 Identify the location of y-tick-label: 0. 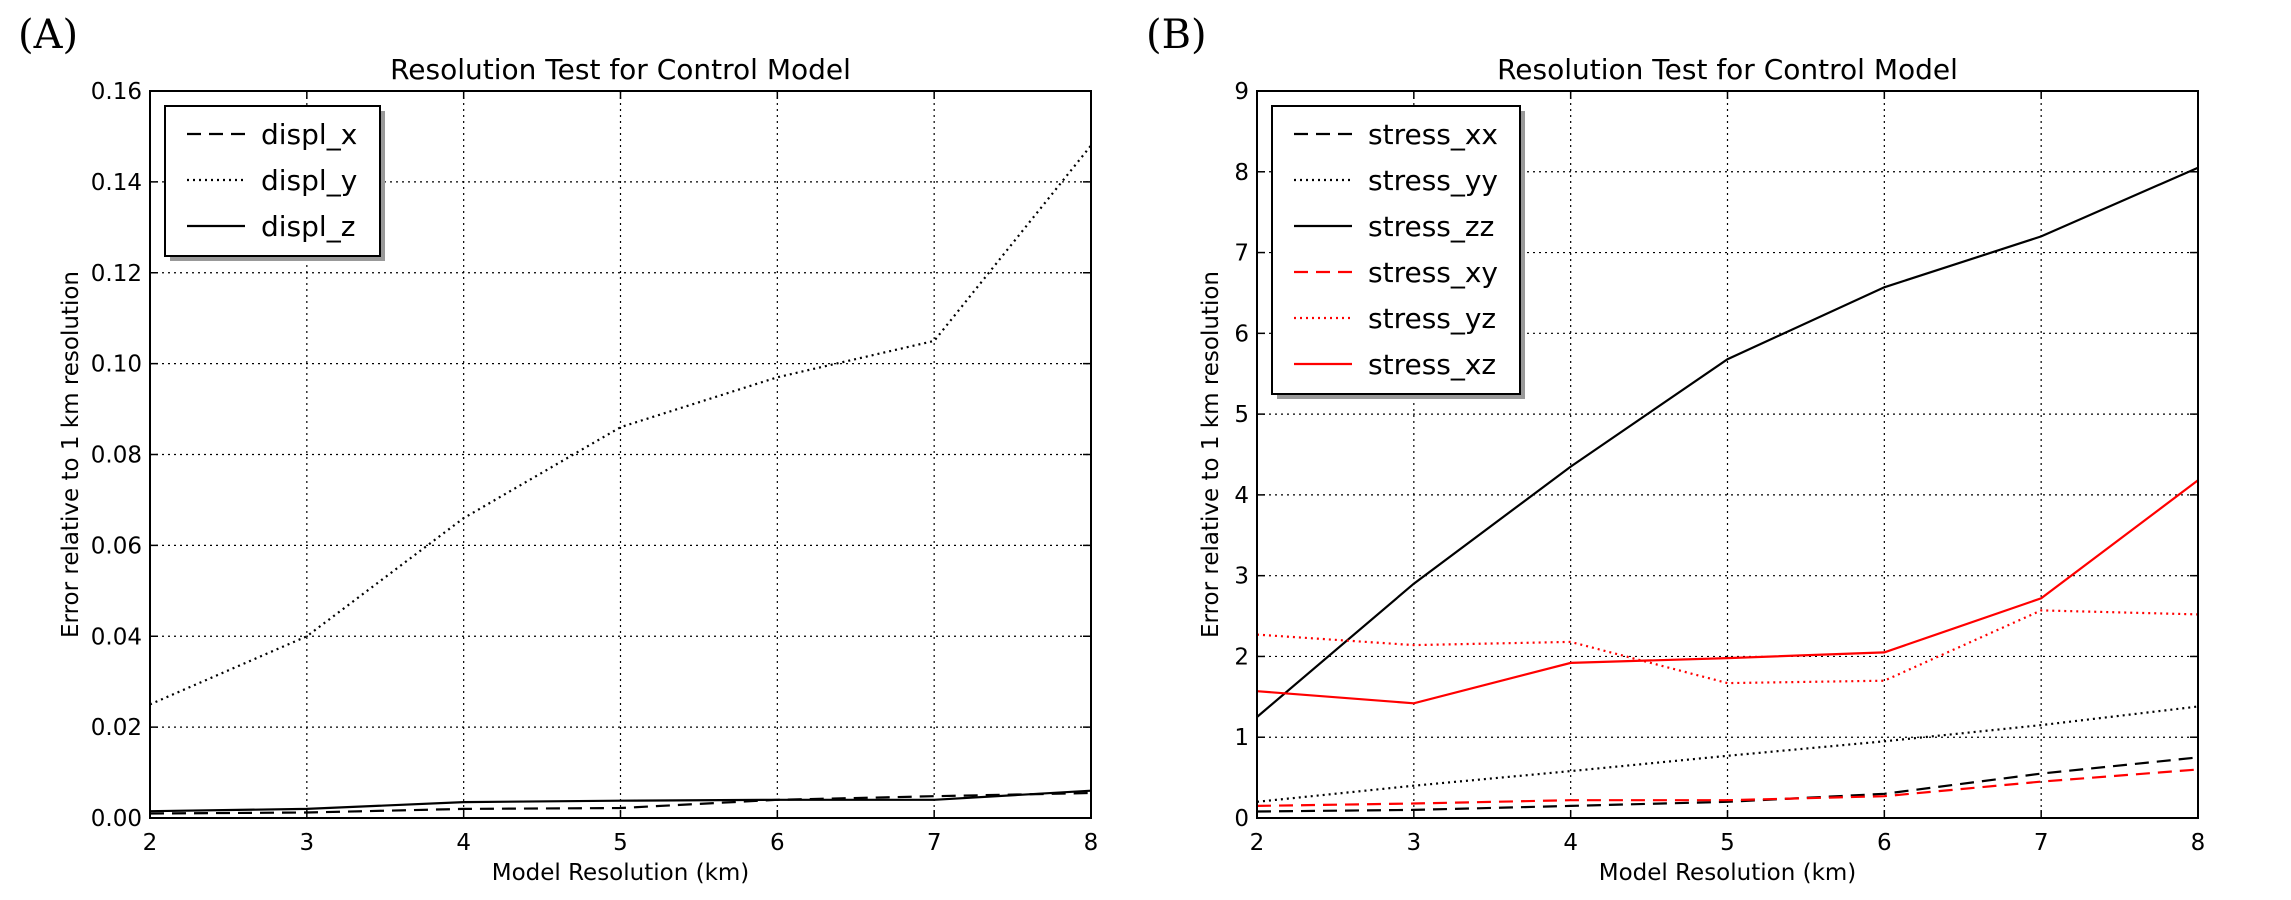
(1241, 819).